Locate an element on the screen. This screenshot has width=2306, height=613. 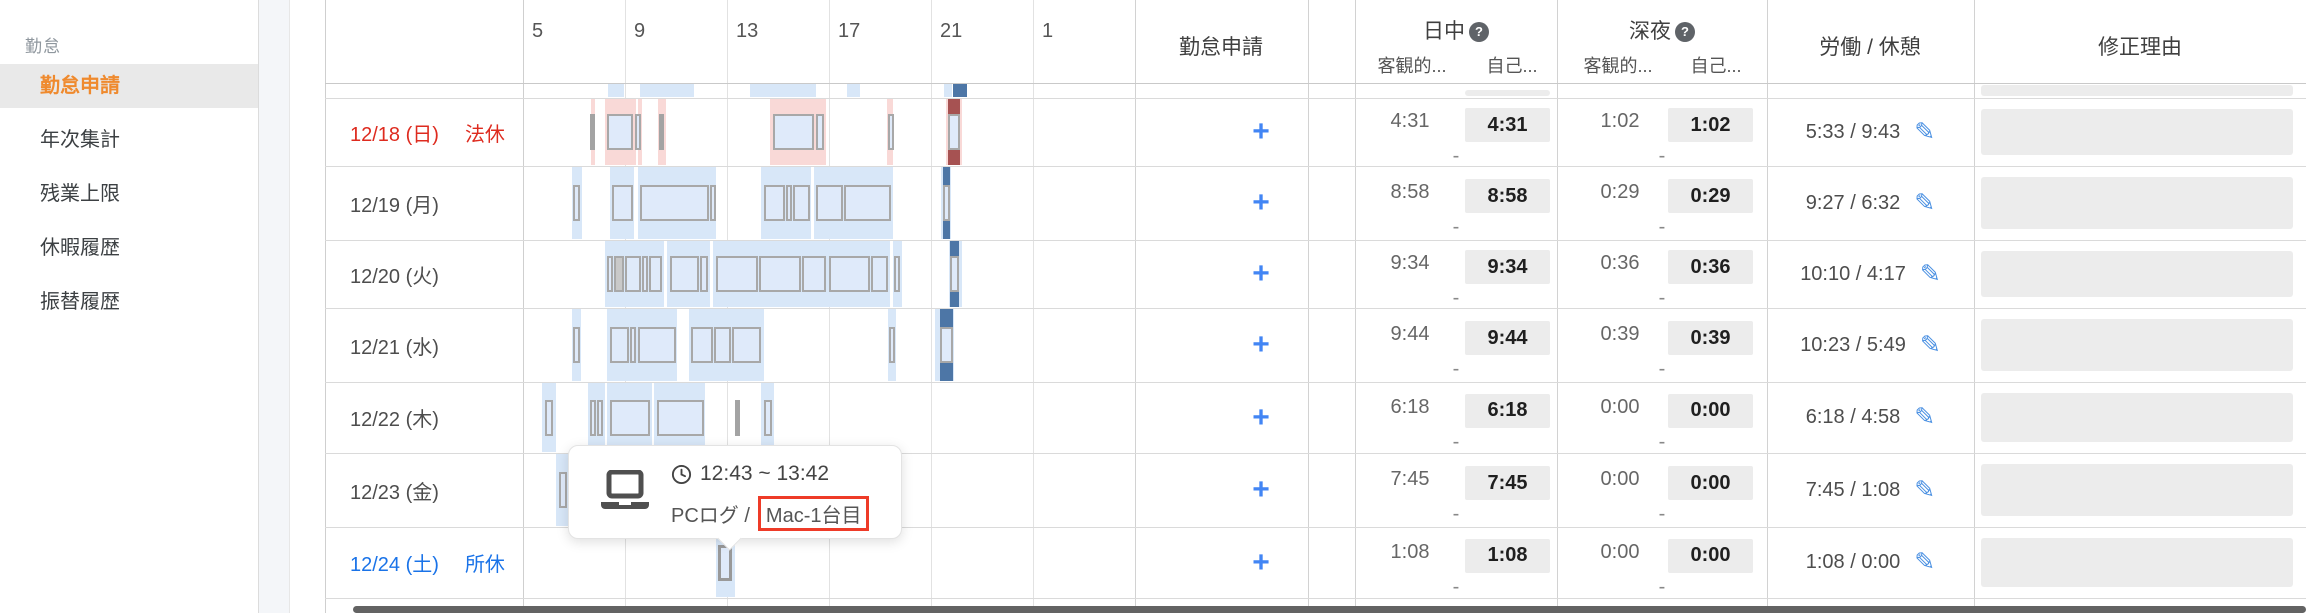
sidebar-item-3: 休暇履歴 is located at coordinates (129, 248).